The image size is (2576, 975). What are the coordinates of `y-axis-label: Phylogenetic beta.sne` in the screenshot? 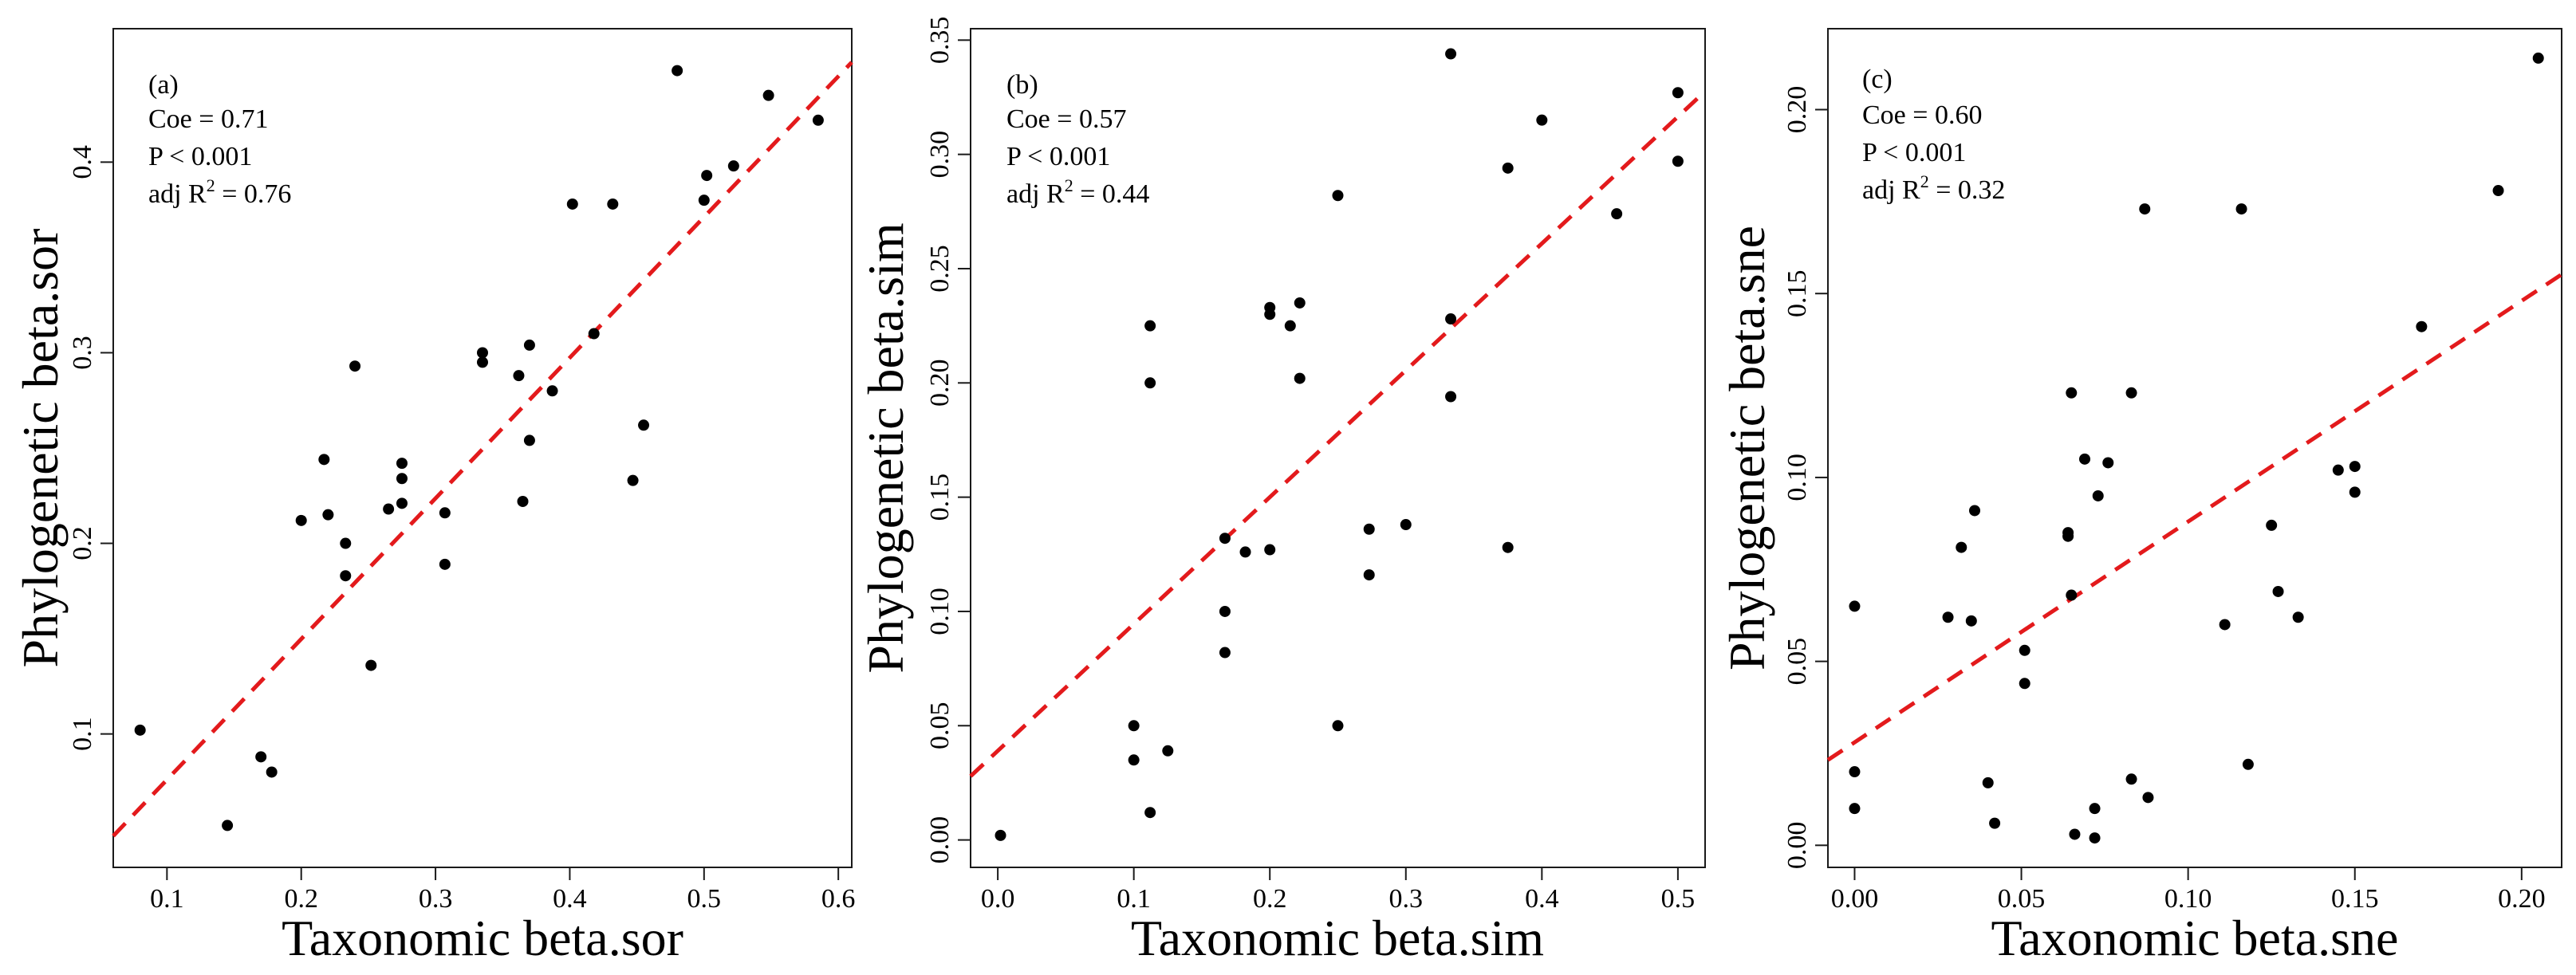 It's located at (1747, 448).